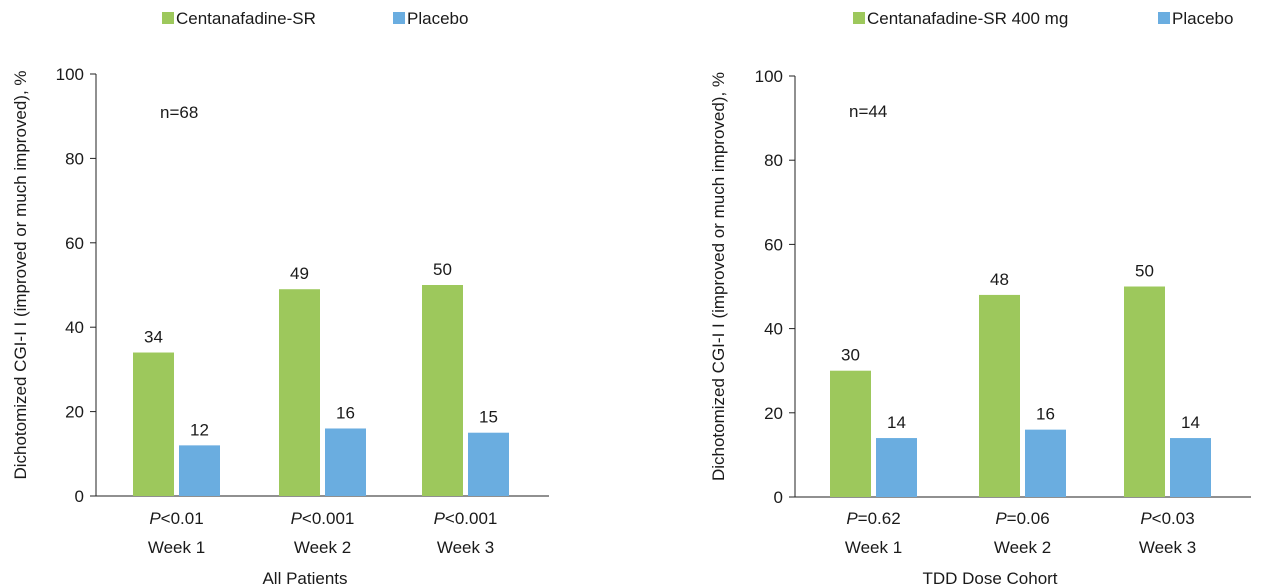  What do you see at coordinates (873, 547) in the screenshot?
I see `chart-2-x-tick-label: Week 1` at bounding box center [873, 547].